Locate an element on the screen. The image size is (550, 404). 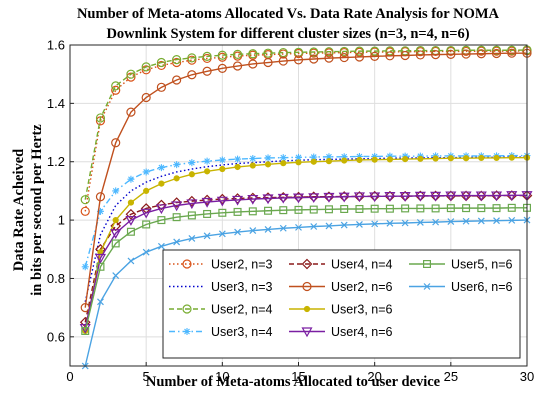
legend-entry: User3, n=3 is located at coordinates (221, 287).